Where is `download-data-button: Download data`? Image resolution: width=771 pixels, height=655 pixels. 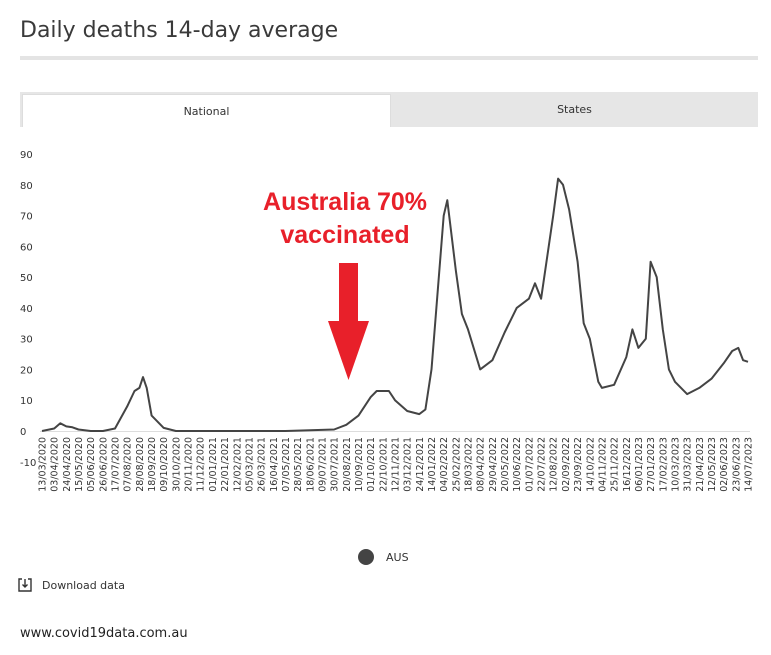
download-data-button: Download data is located at coordinates (71, 585).